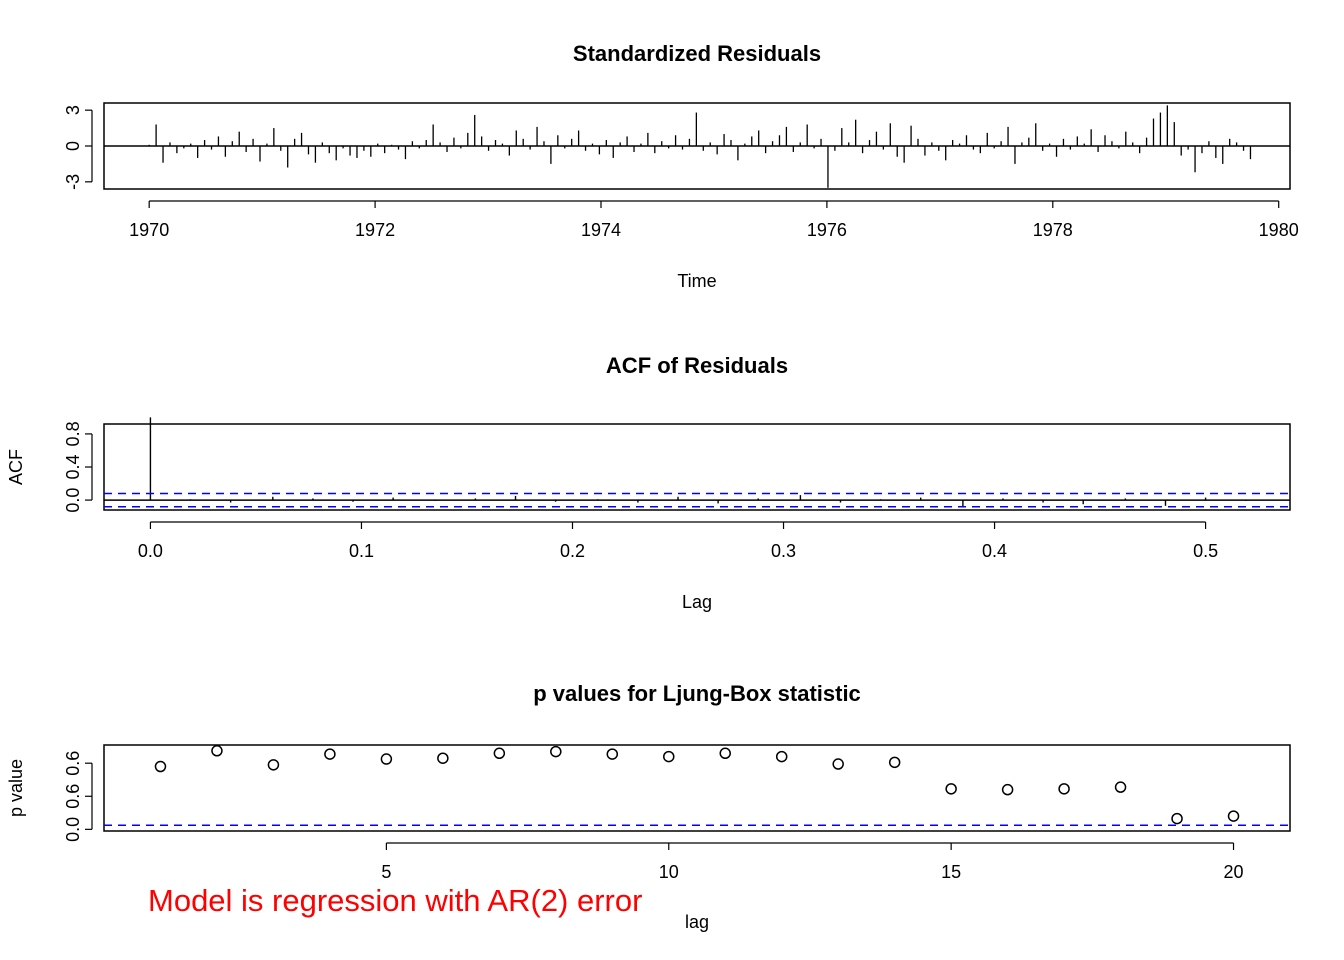 The width and height of the screenshot is (1344, 960). What do you see at coordinates (812, 862) in the screenshot?
I see `ljung-box-x-axis: 5 10 15 20` at bounding box center [812, 862].